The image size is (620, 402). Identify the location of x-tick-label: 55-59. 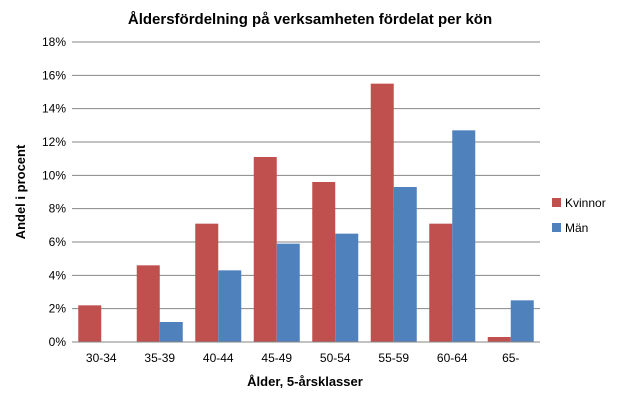
(393, 358).